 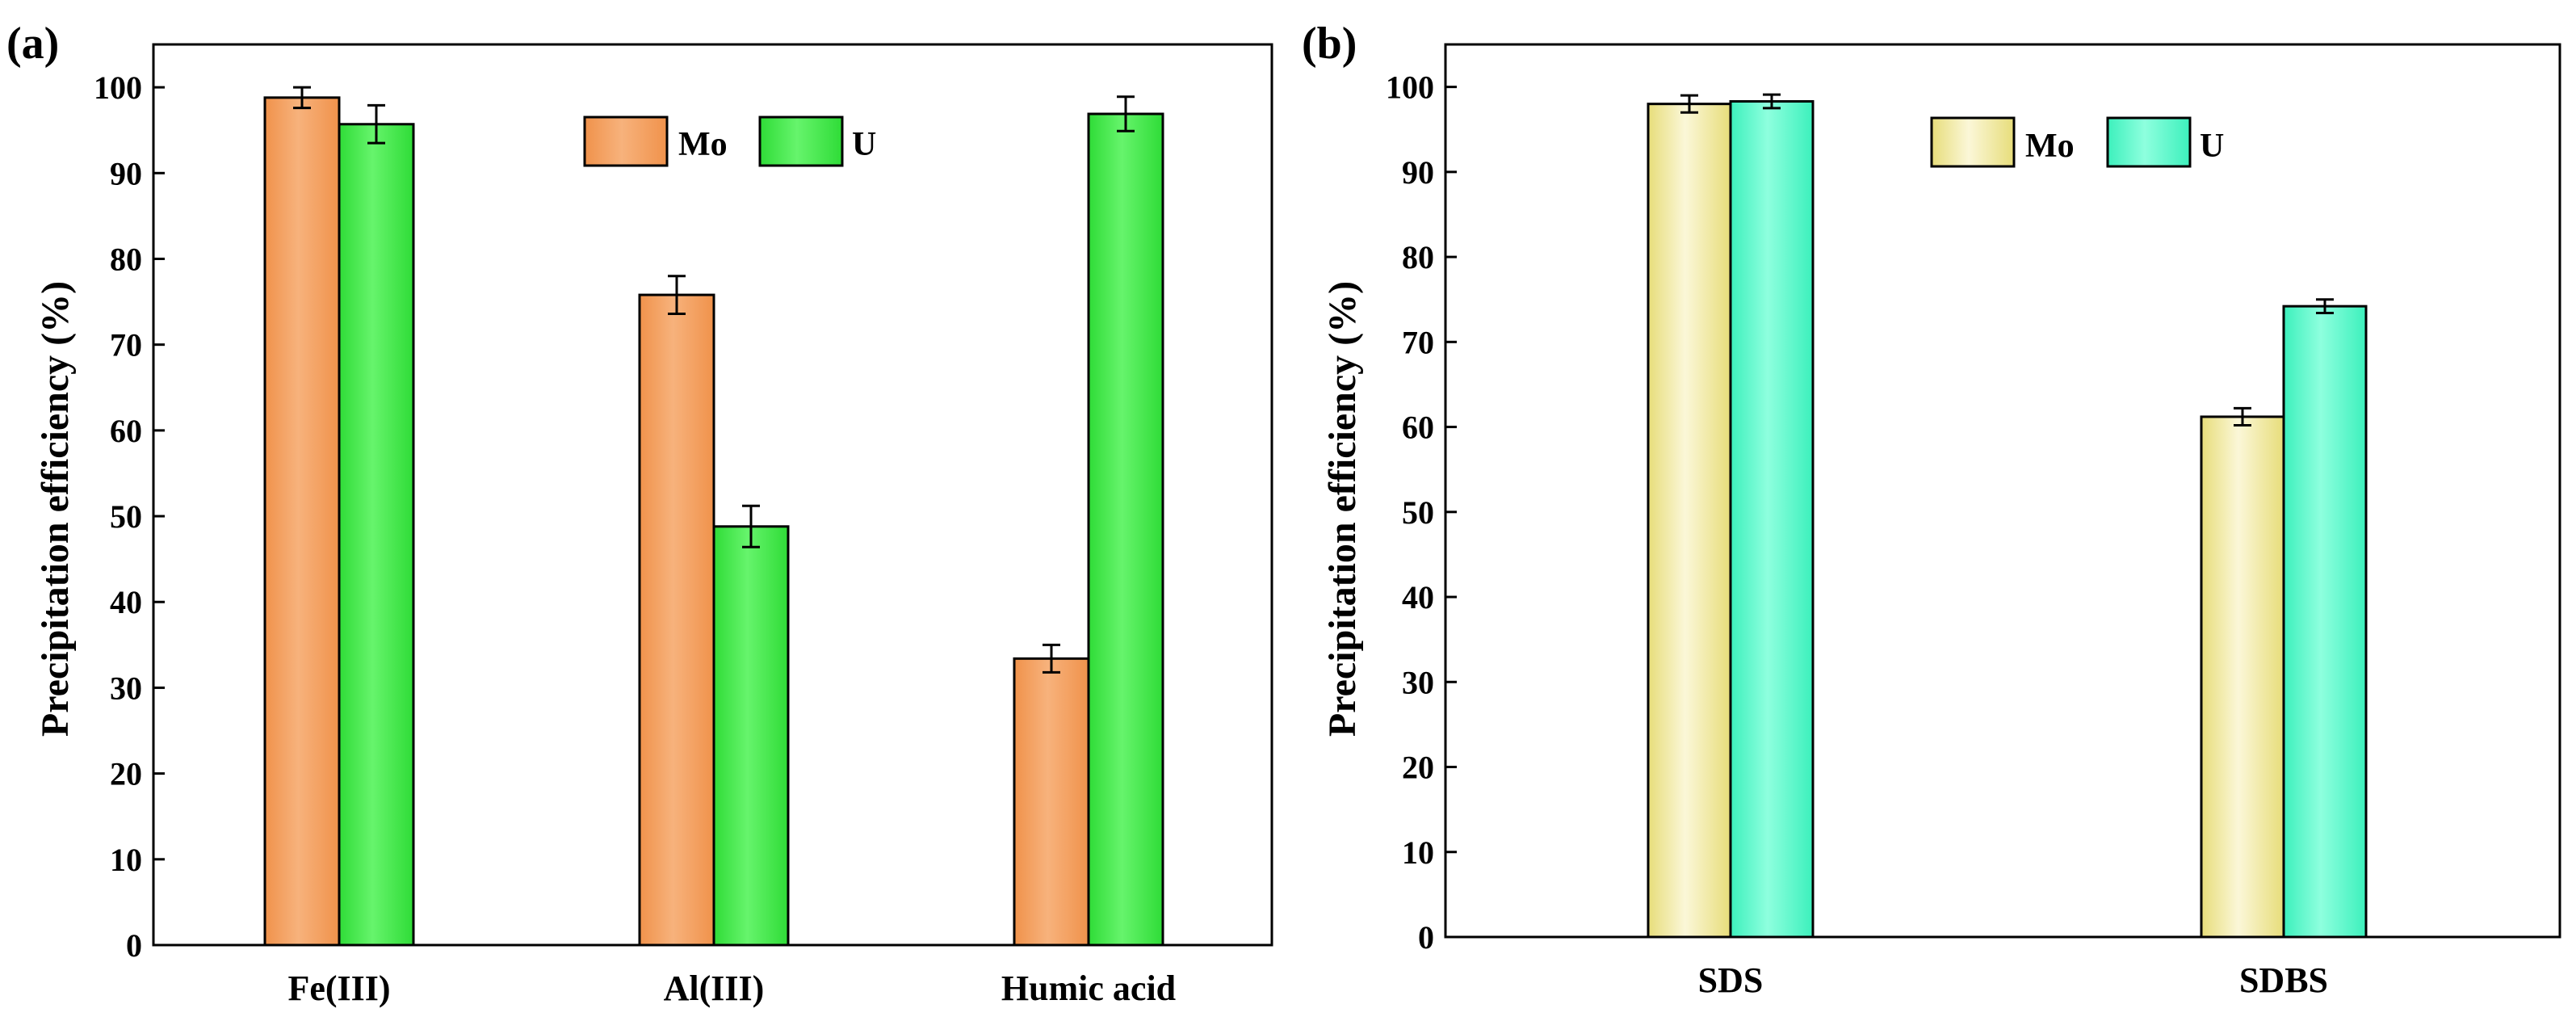 I want to click on bar-mo-humic-acid, so click(x=1051, y=802).